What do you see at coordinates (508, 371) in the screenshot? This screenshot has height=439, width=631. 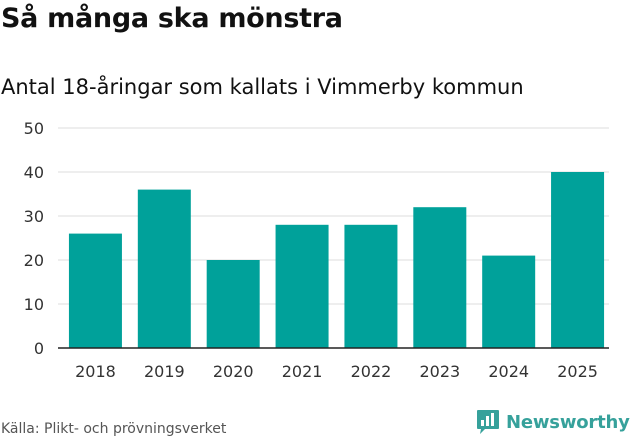 I see `x-tick-label-2024: 2024` at bounding box center [508, 371].